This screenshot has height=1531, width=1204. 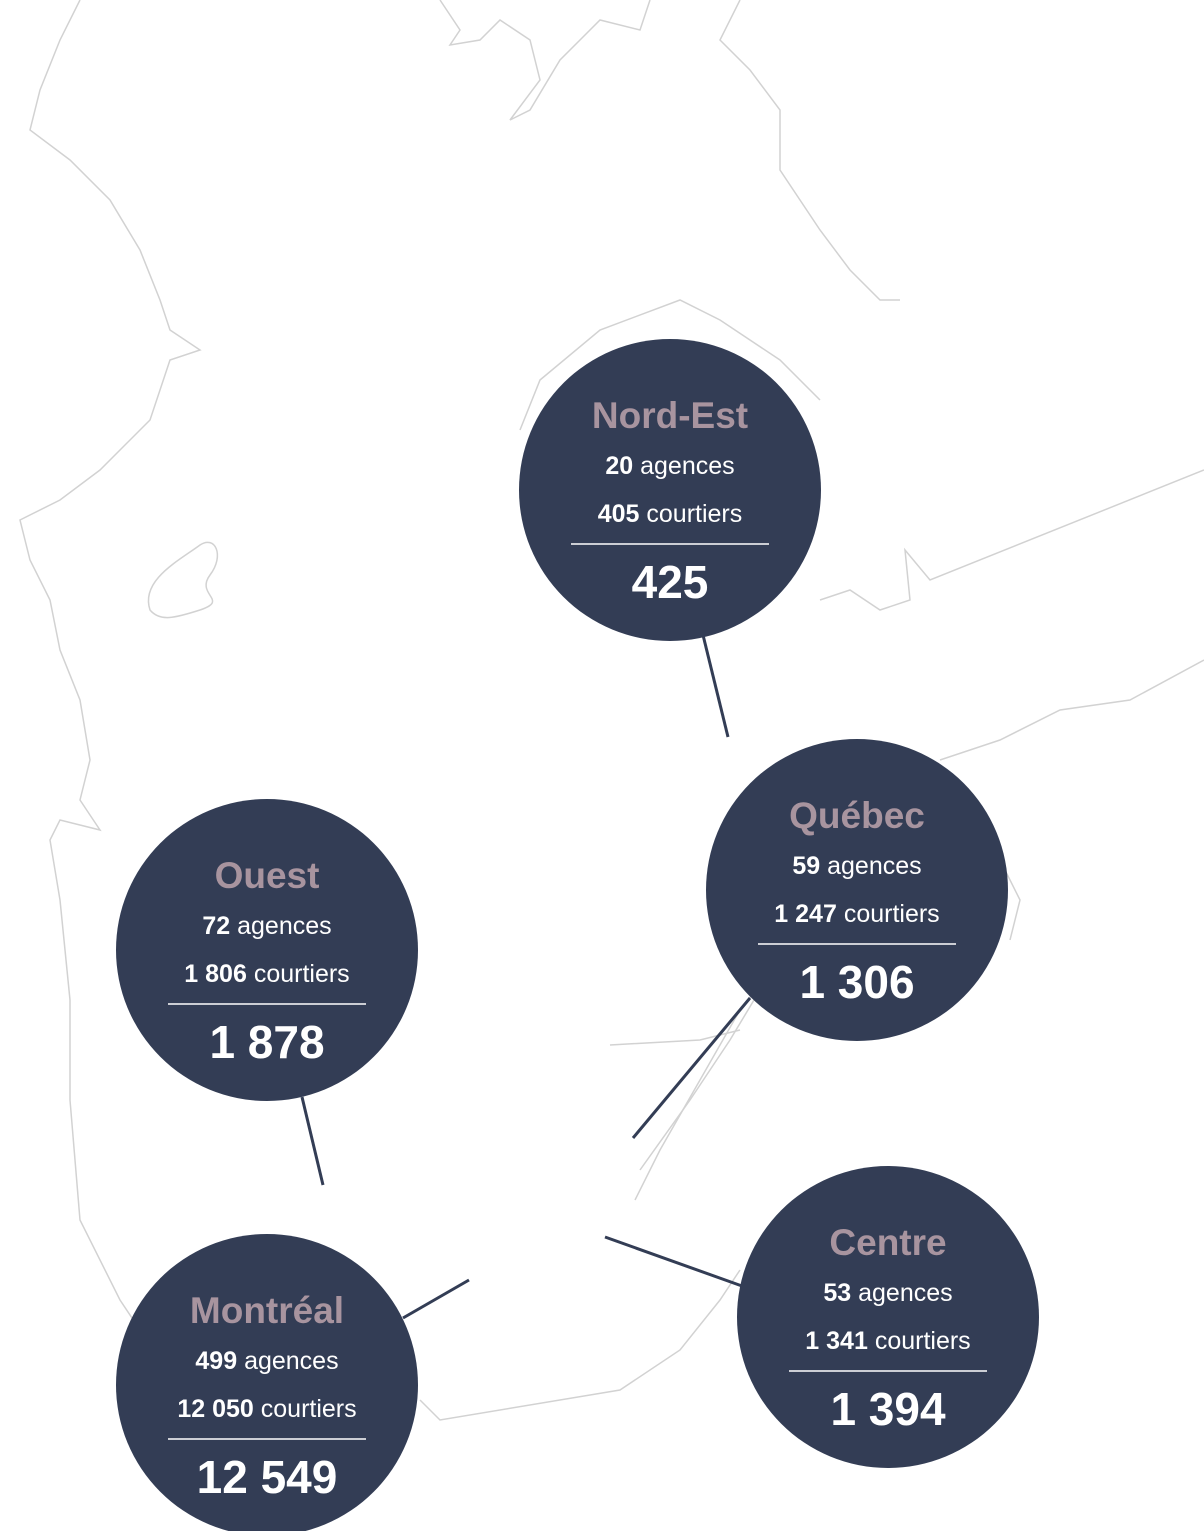 I want to click on courtiers-line: 1 341 courtiers, so click(x=887, y=1341).